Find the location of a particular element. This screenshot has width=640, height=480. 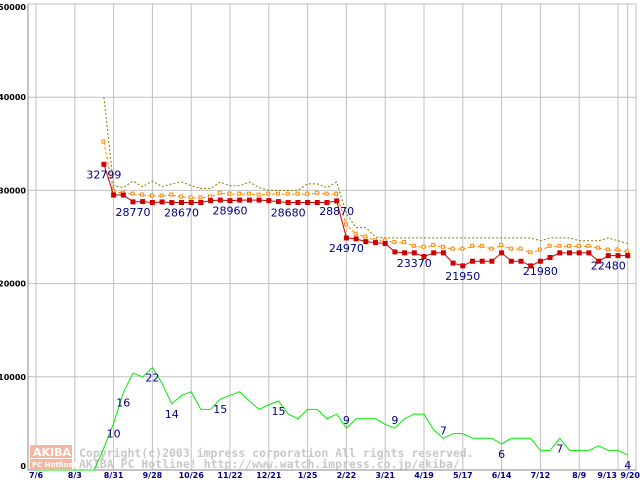

y-tick-label: 20000 is located at coordinates (13, 284).